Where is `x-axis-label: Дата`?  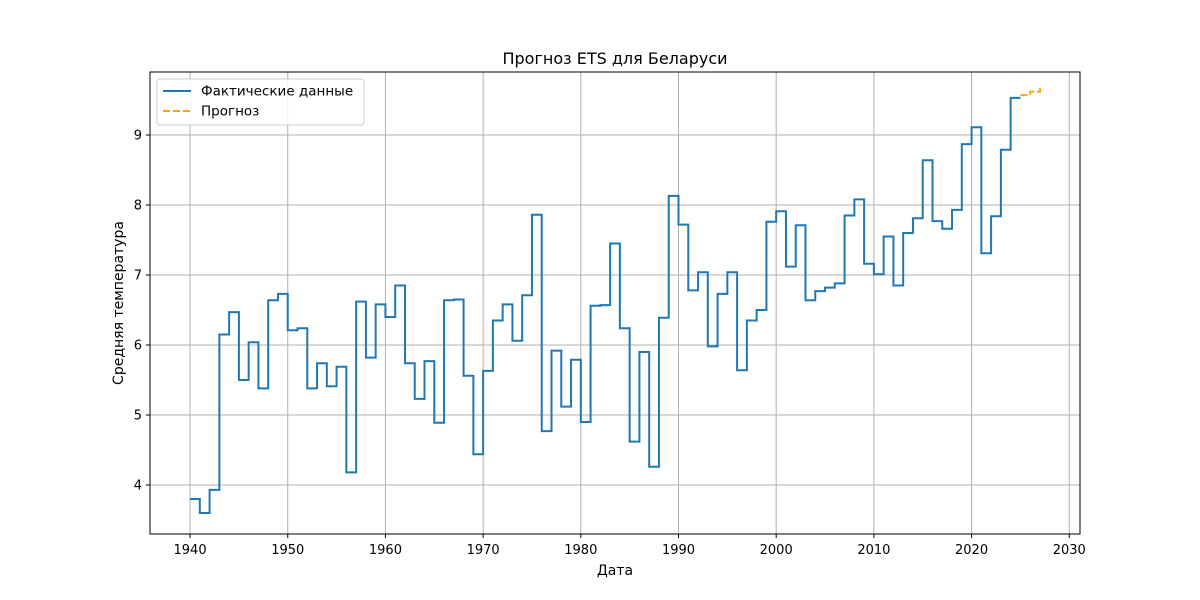 x-axis-label: Дата is located at coordinates (615, 571).